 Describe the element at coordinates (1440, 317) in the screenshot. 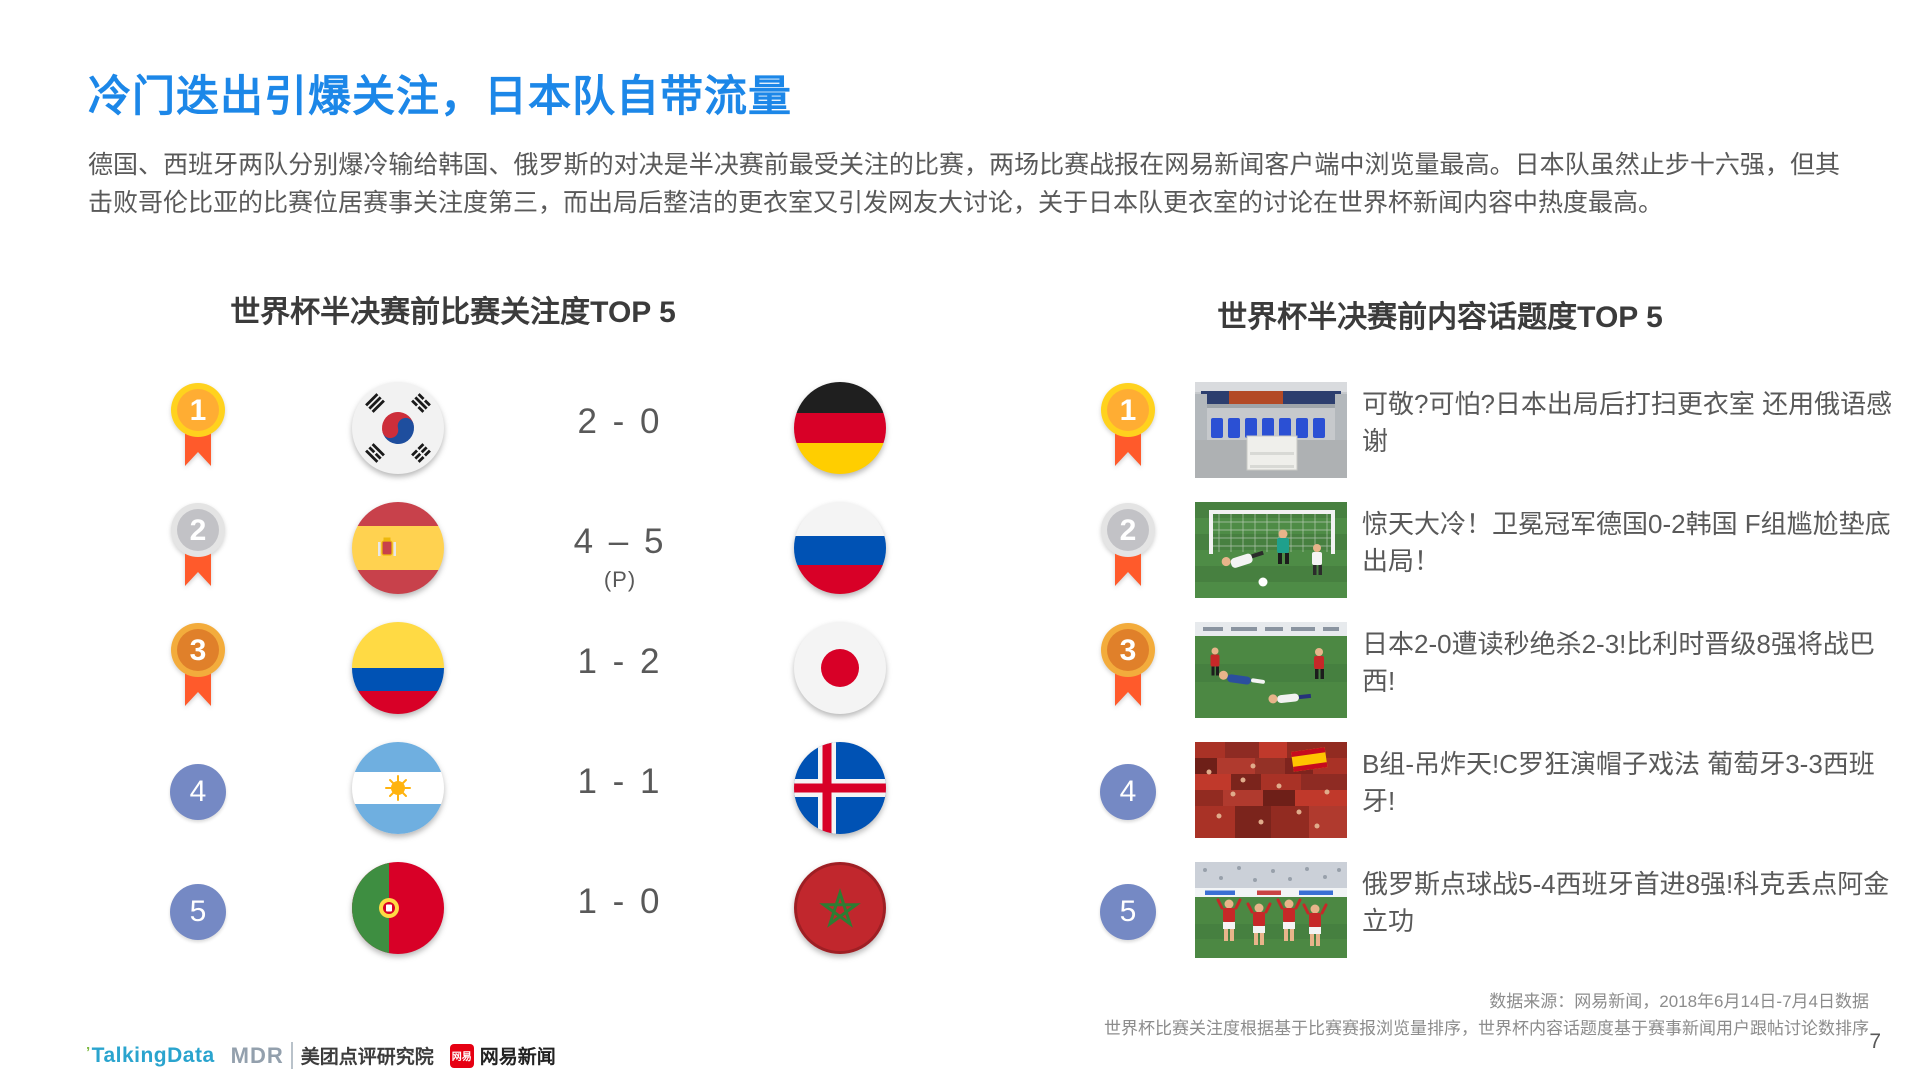

I see `topic-ranking-title: 世界杯半决赛前内容话题度TOP 5` at that location.